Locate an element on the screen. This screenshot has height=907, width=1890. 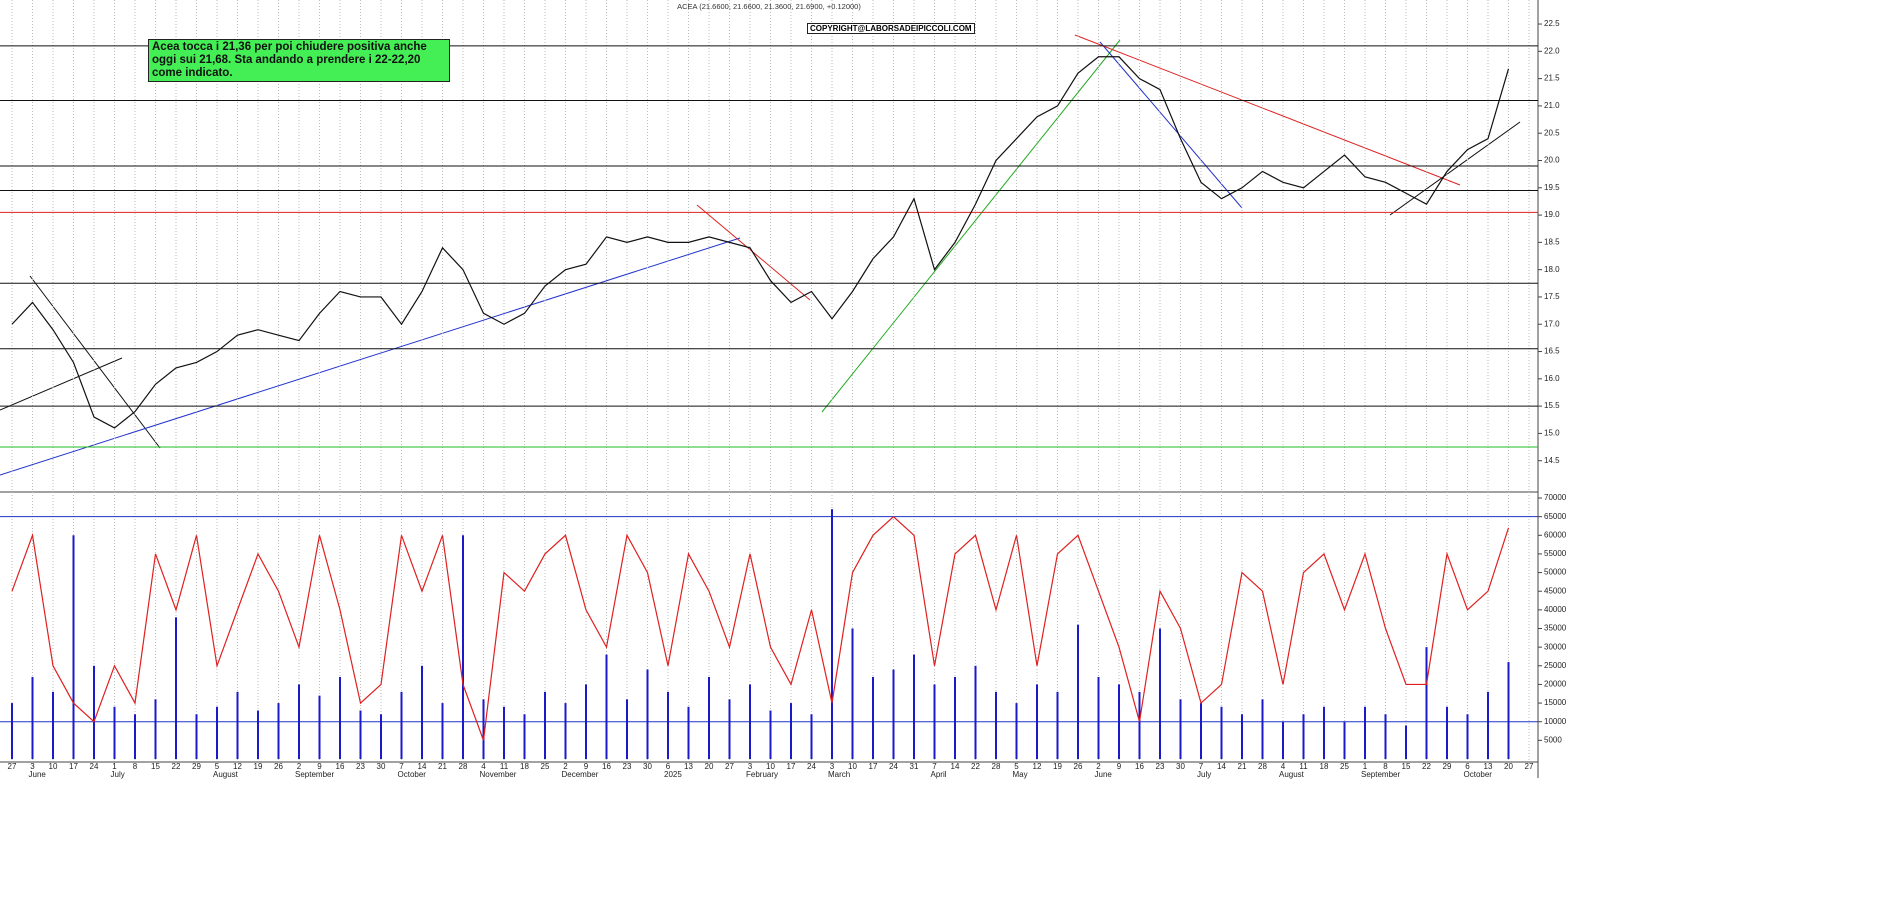
x-tick-label: 22 is located at coordinates (1426, 766).